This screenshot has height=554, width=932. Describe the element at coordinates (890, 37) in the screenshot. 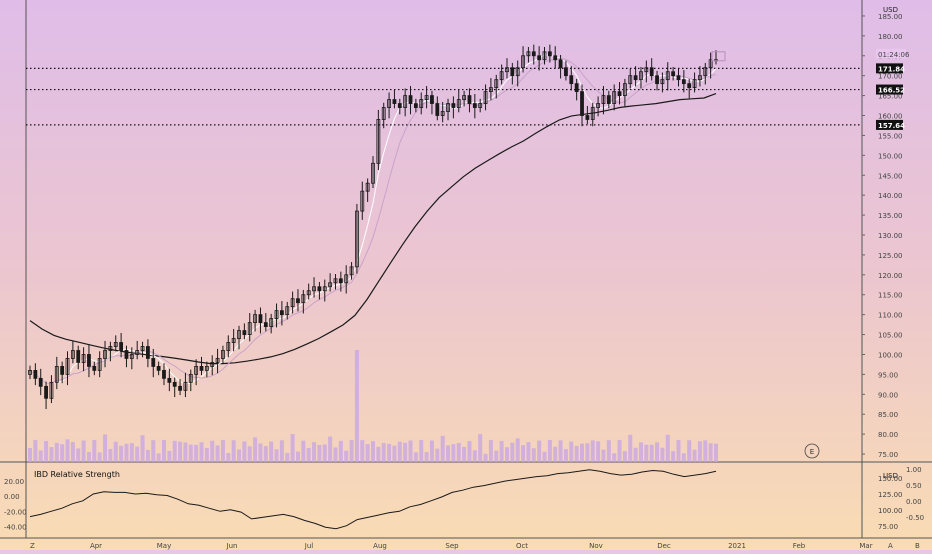

I see `price-axis-tick-label: 180.00` at that location.